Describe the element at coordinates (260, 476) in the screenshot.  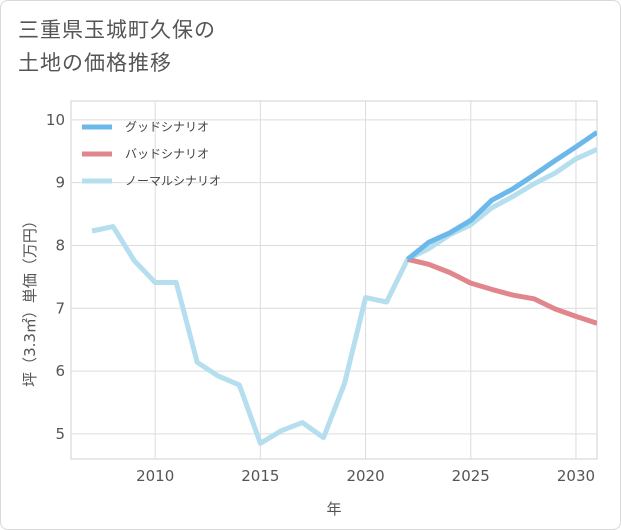
I see `x-tick-label: 2015` at that location.